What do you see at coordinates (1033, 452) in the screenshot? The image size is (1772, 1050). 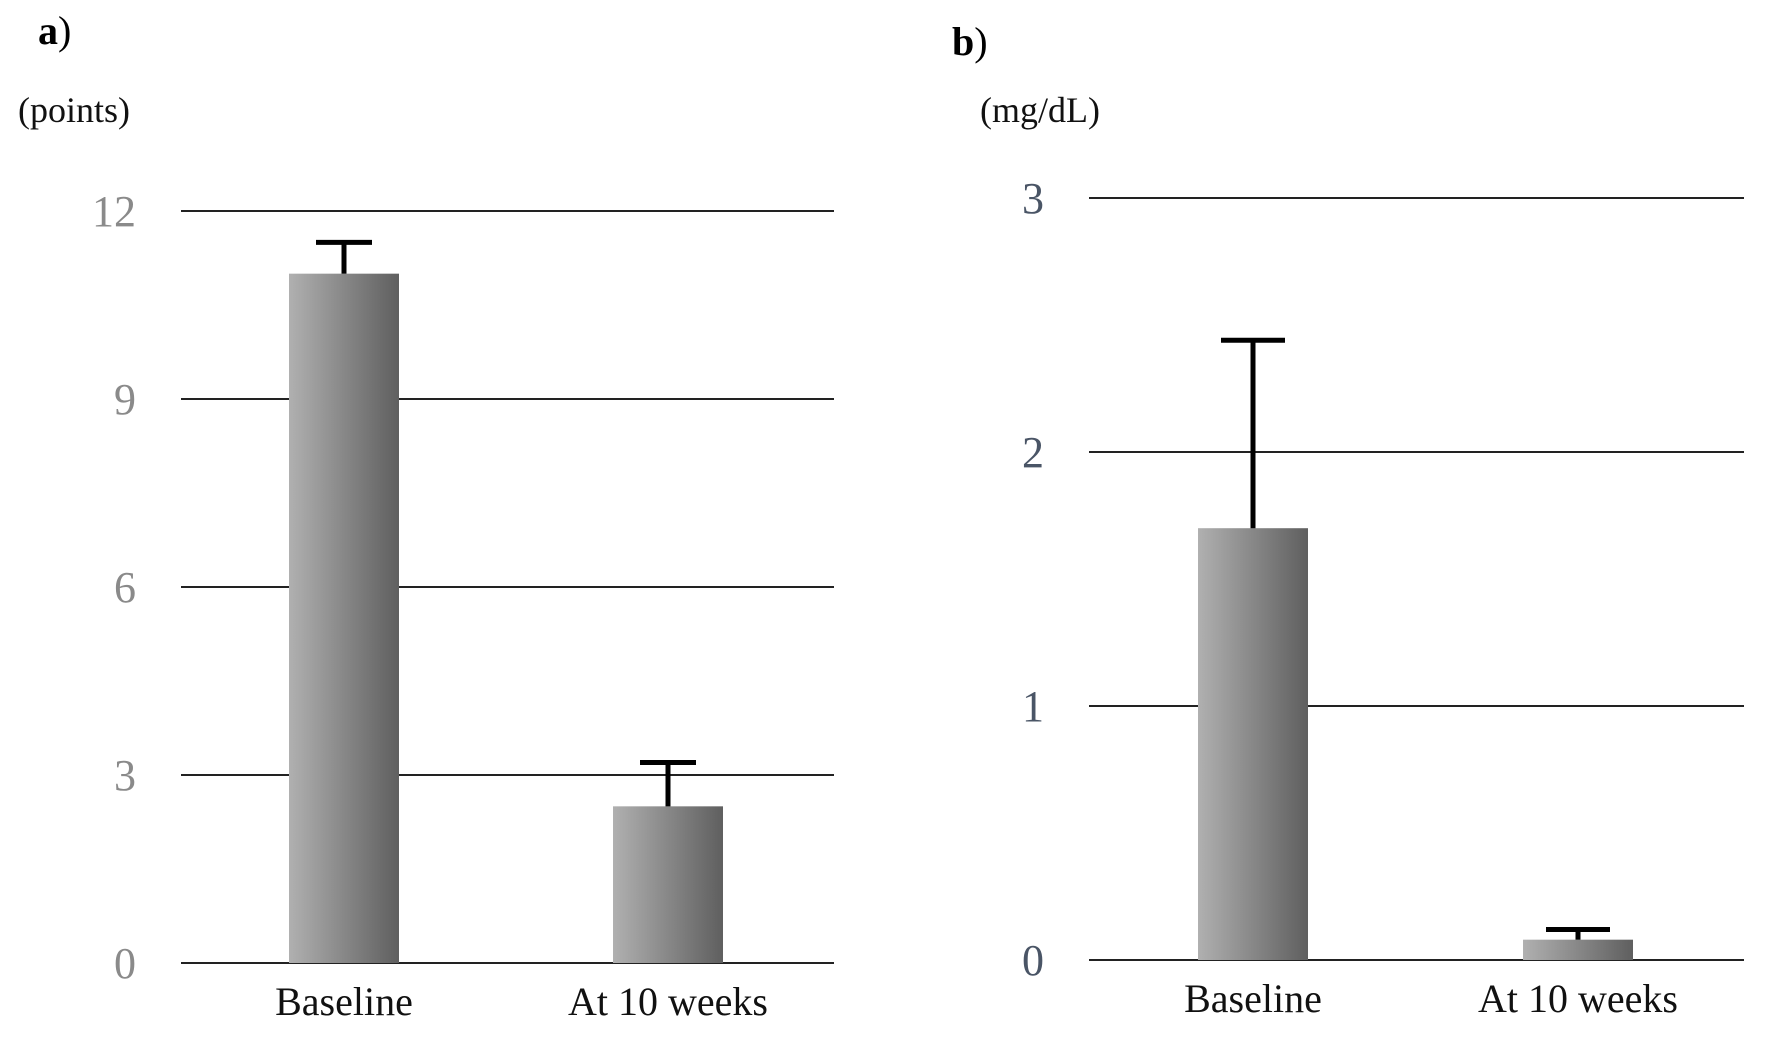 I see `panel-b-y-tick-label: 2` at bounding box center [1033, 452].